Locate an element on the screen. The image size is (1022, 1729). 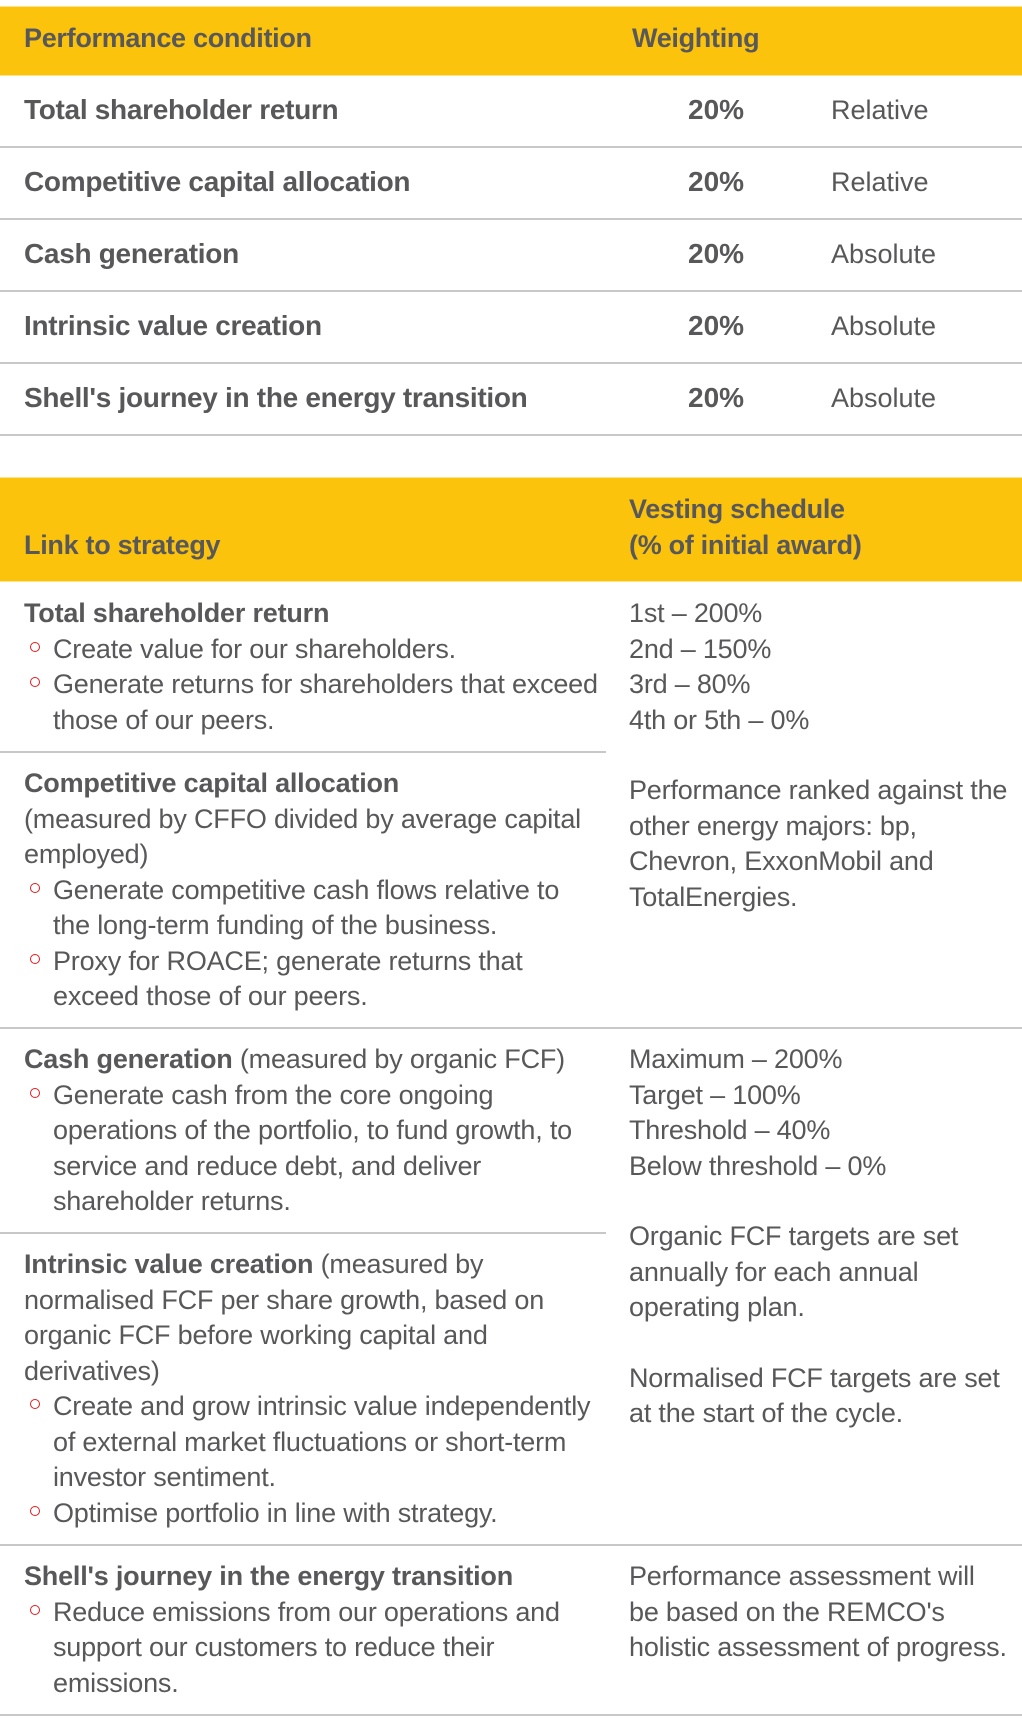
strategy-title: Cash generation is located at coordinates (128, 1059).